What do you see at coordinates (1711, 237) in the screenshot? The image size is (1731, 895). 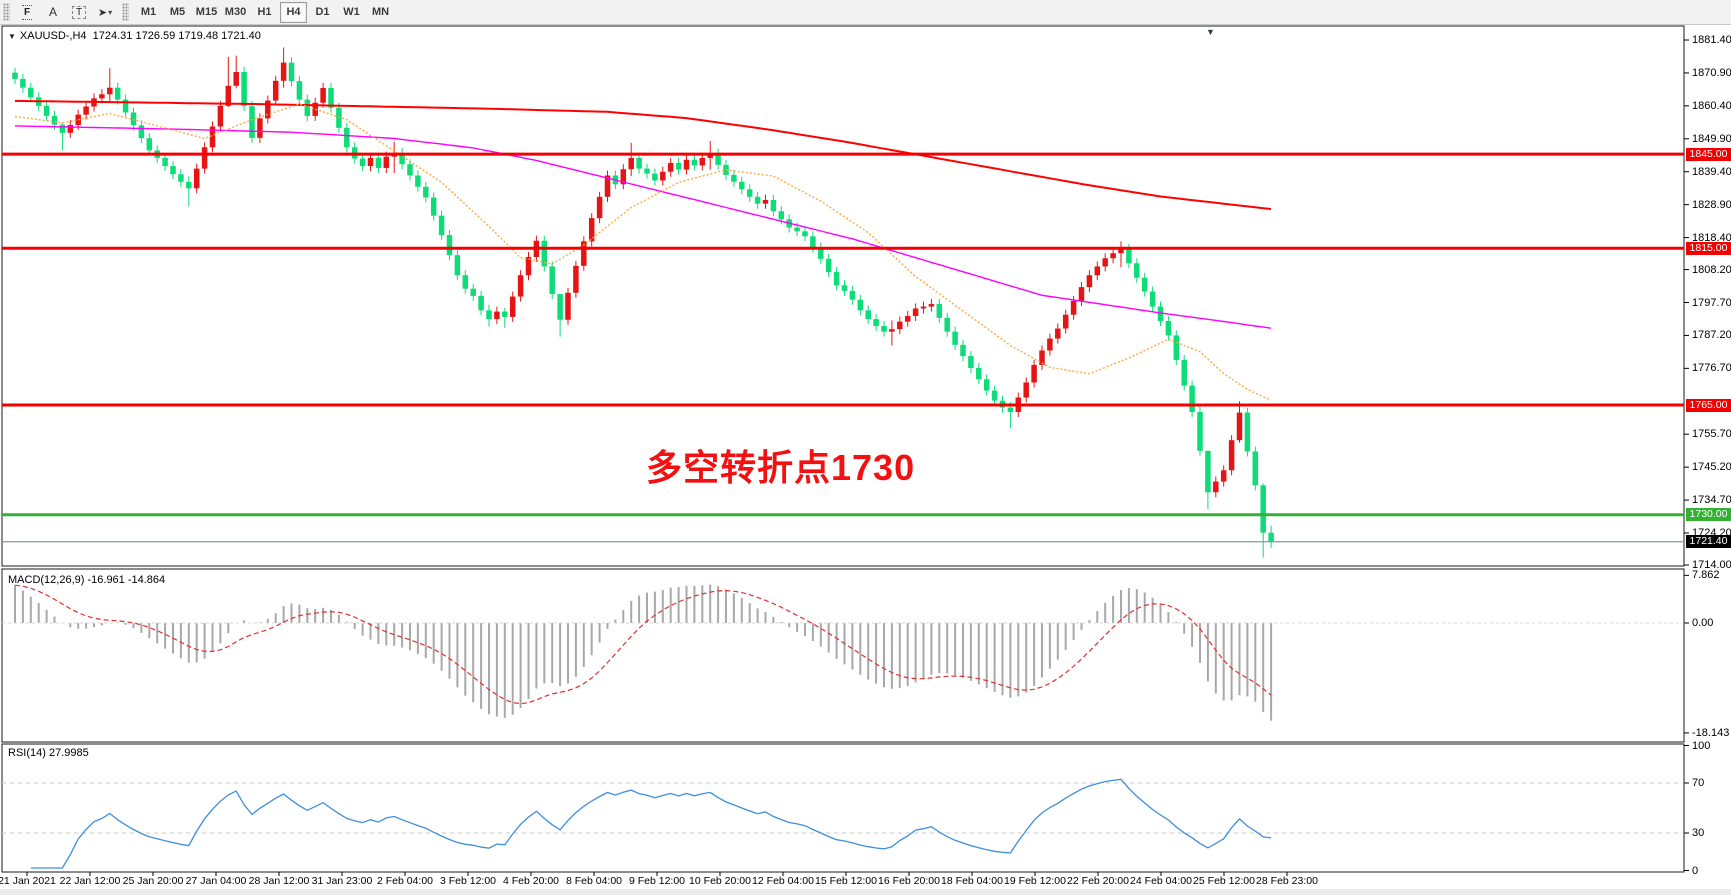 I see `price-tick-label: 1818.40` at bounding box center [1711, 237].